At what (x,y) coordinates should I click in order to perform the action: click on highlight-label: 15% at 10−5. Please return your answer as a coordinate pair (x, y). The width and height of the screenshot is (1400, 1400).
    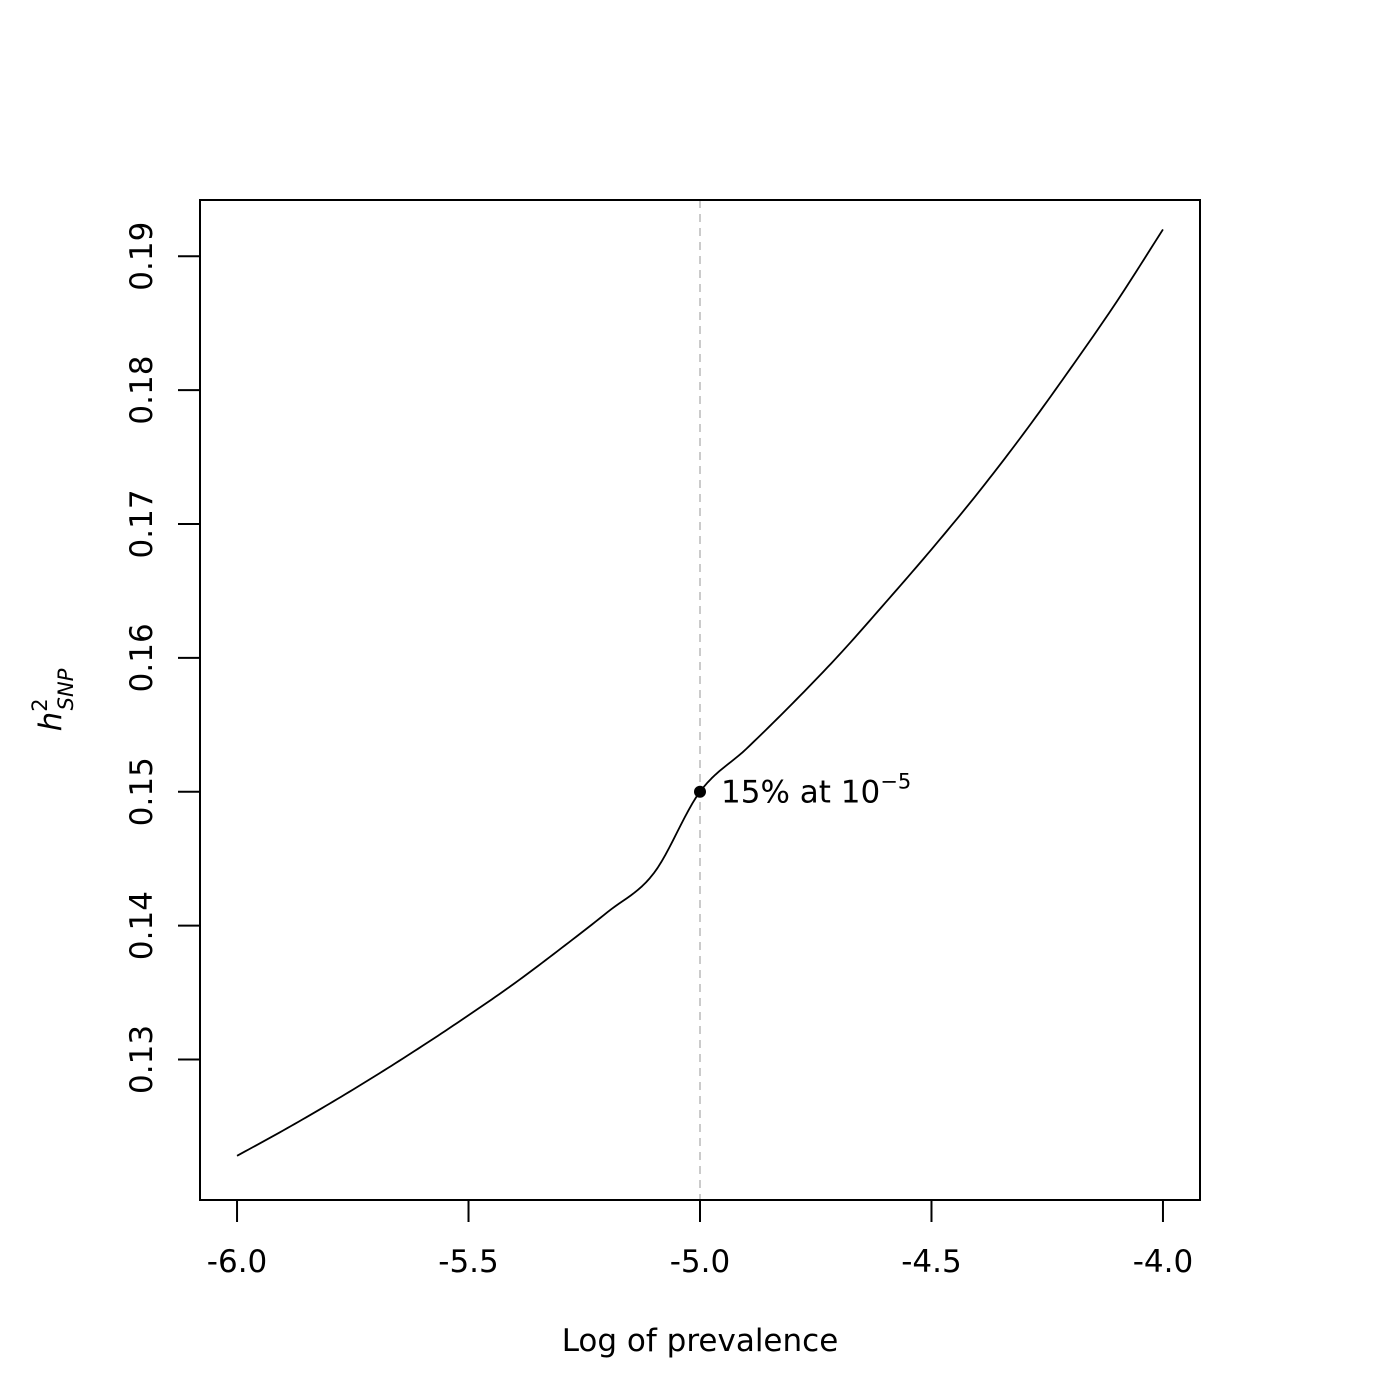
    Looking at the image, I should click on (816, 790).